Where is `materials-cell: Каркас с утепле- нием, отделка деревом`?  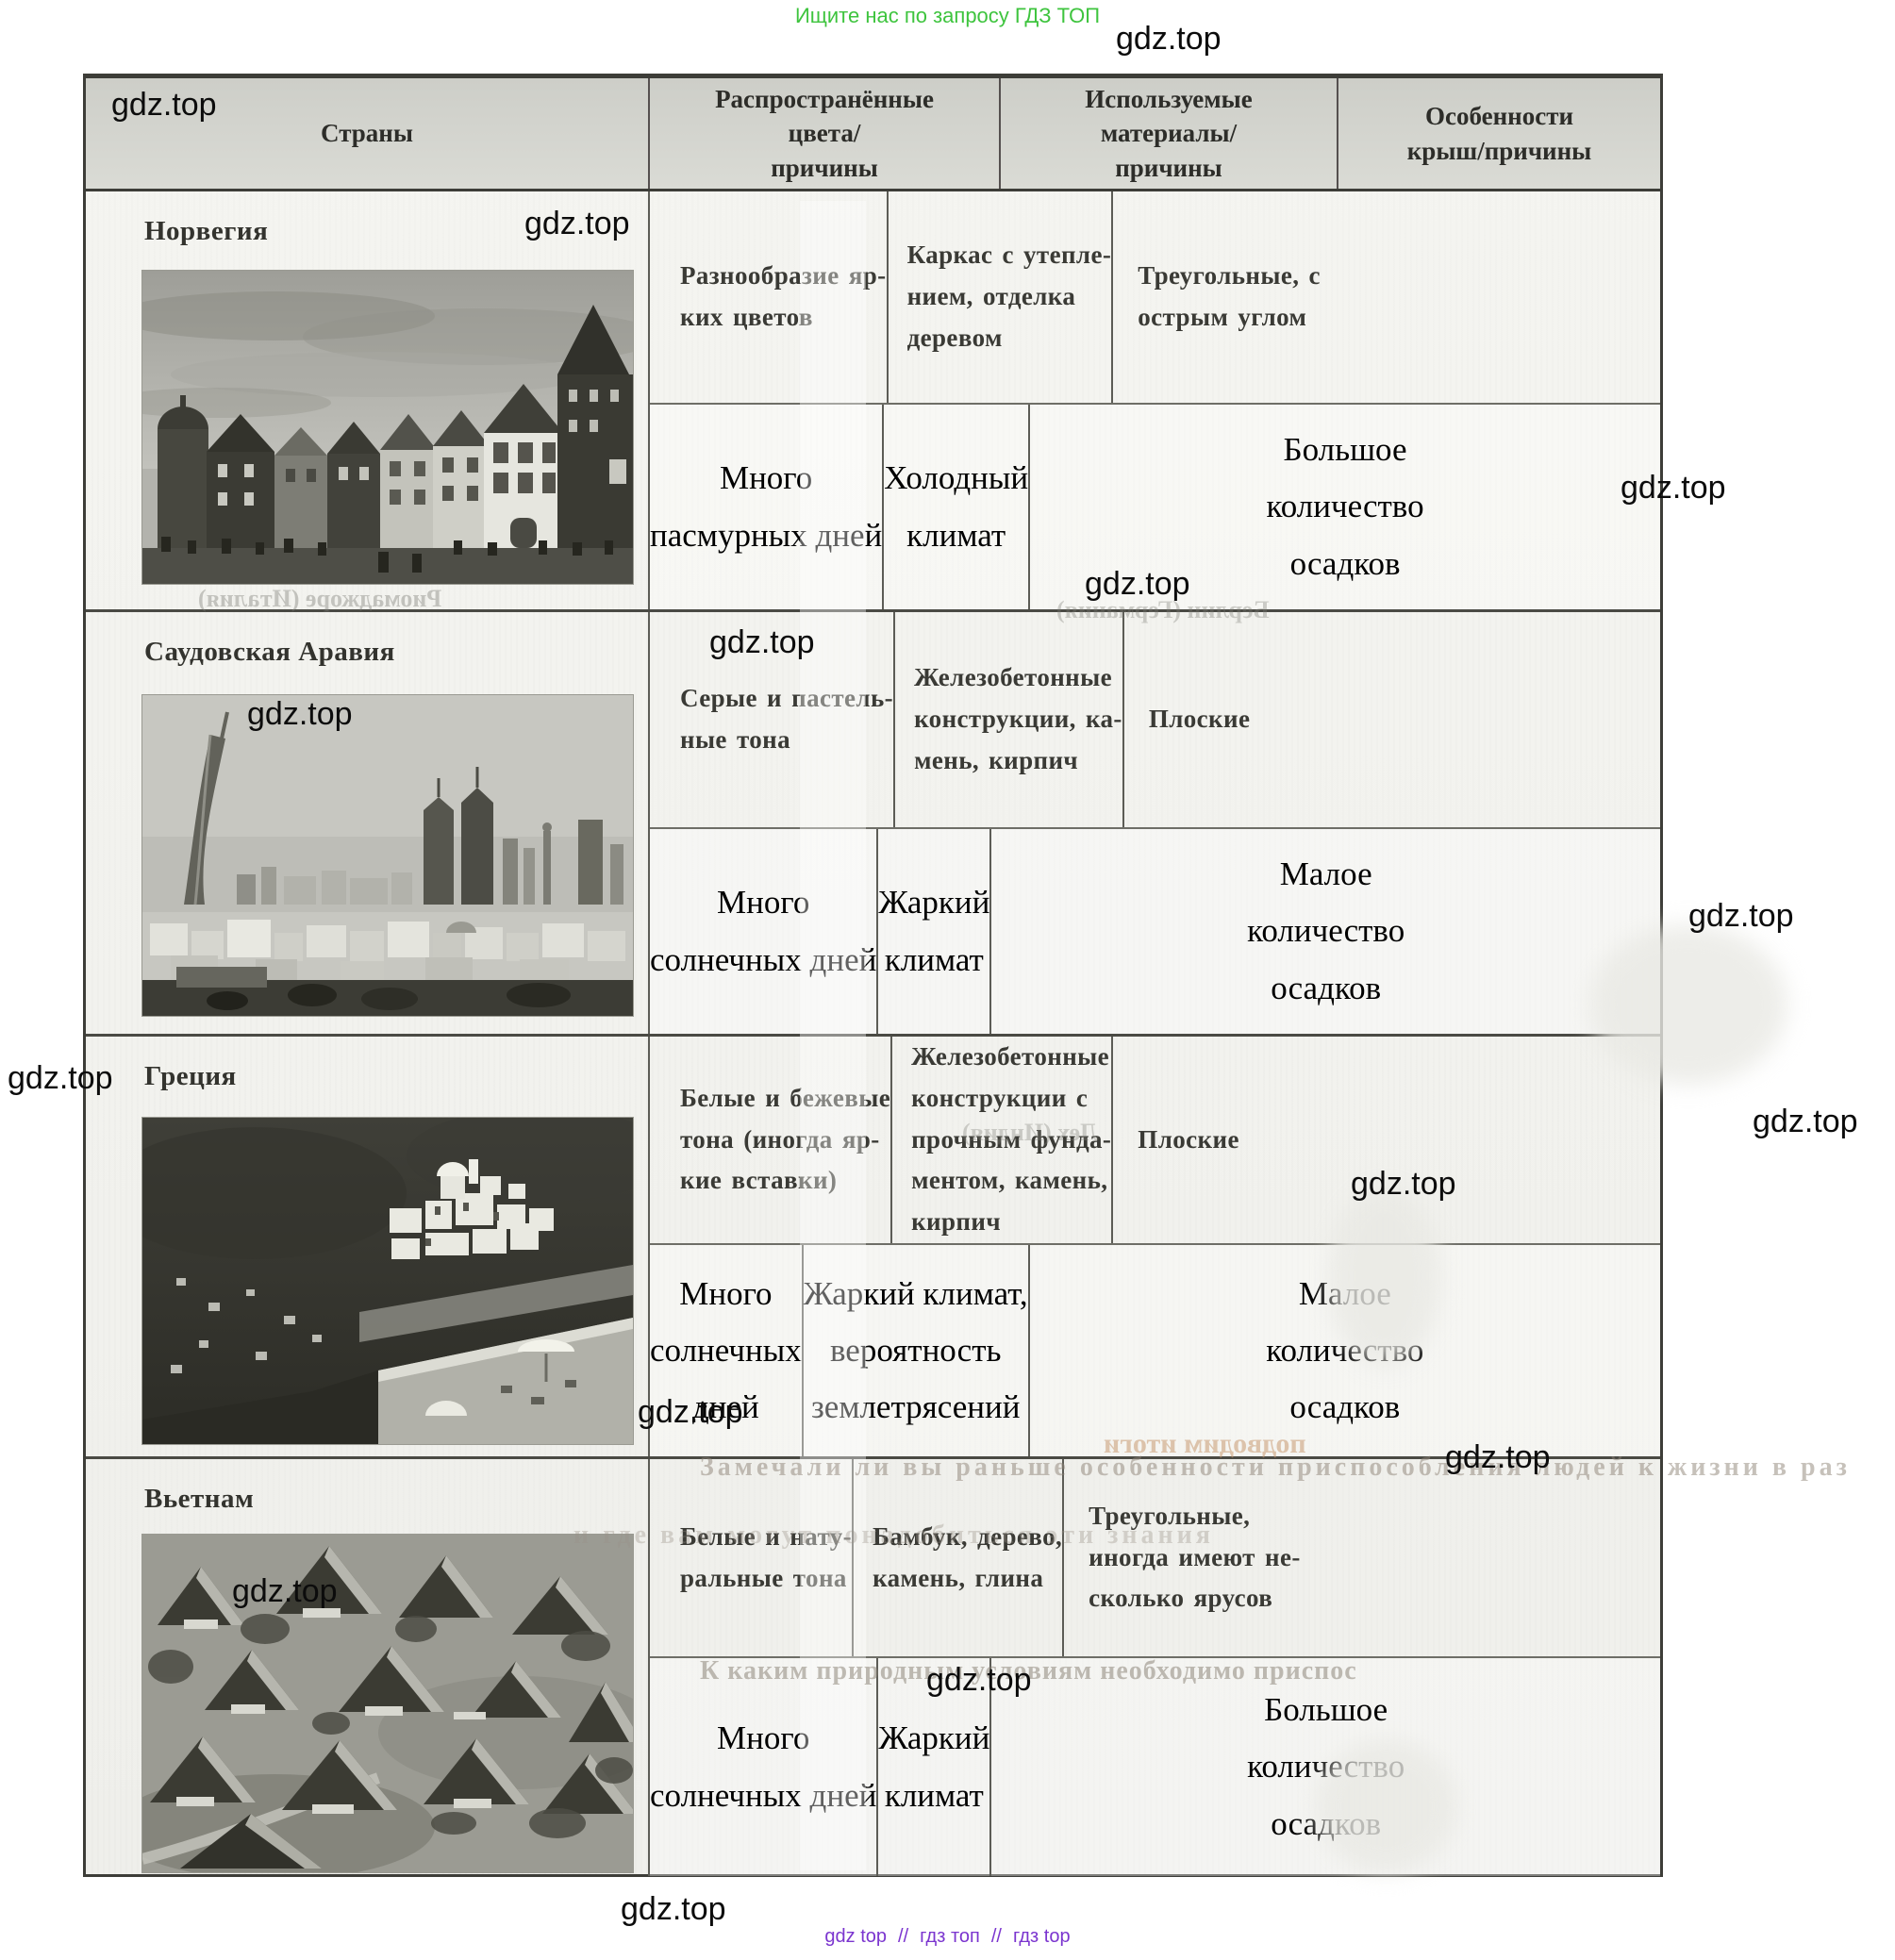 materials-cell: Каркас с утепле- нием, отделка деревом is located at coordinates (1001, 297).